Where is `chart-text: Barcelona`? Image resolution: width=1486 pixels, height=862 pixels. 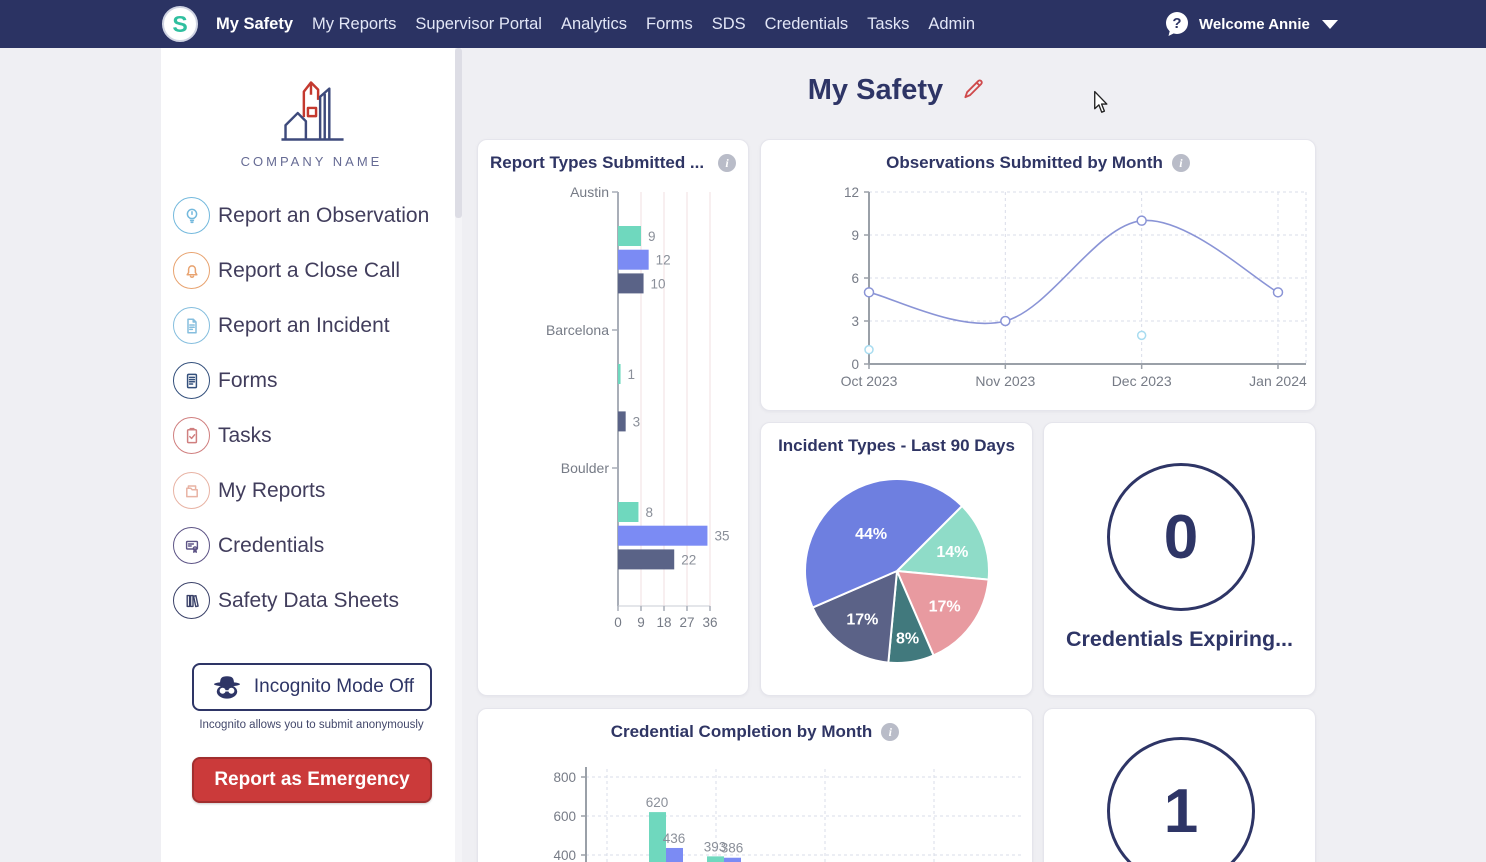 chart-text: Barcelona is located at coordinates (577, 330).